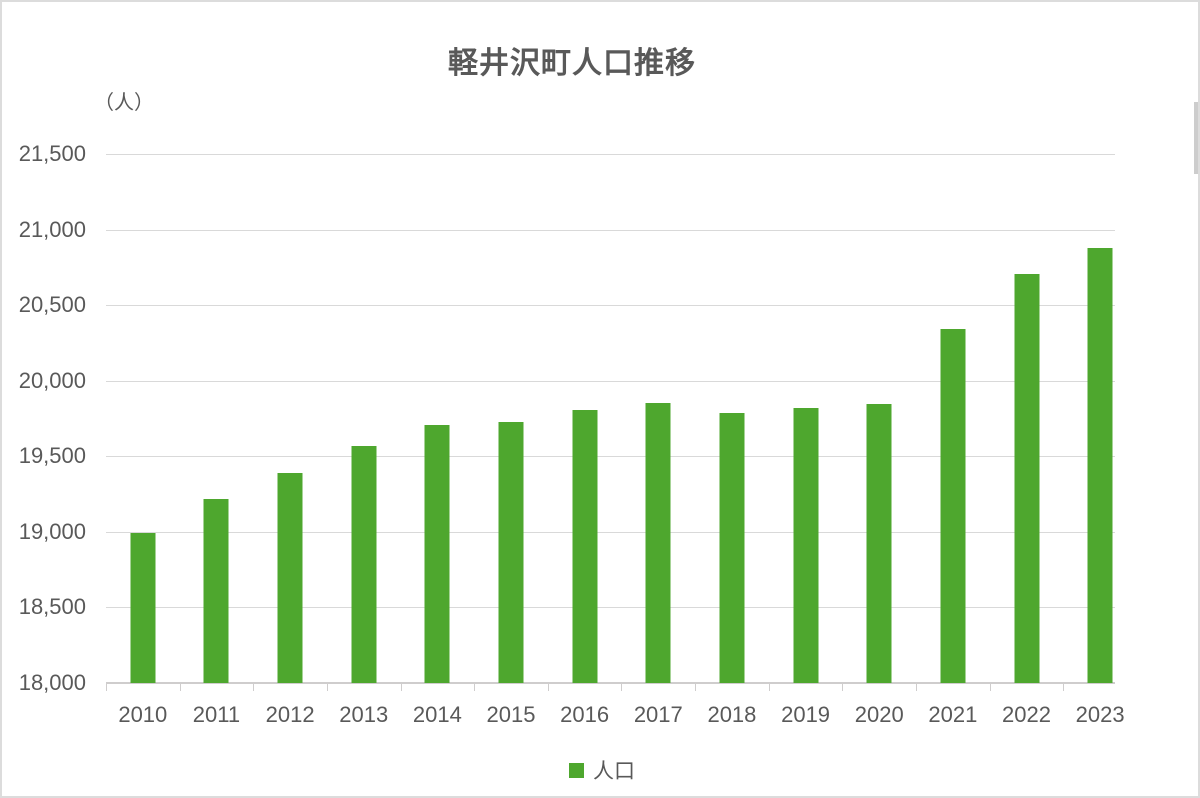  What do you see at coordinates (1100, 465) in the screenshot?
I see `bar-2023` at bounding box center [1100, 465].